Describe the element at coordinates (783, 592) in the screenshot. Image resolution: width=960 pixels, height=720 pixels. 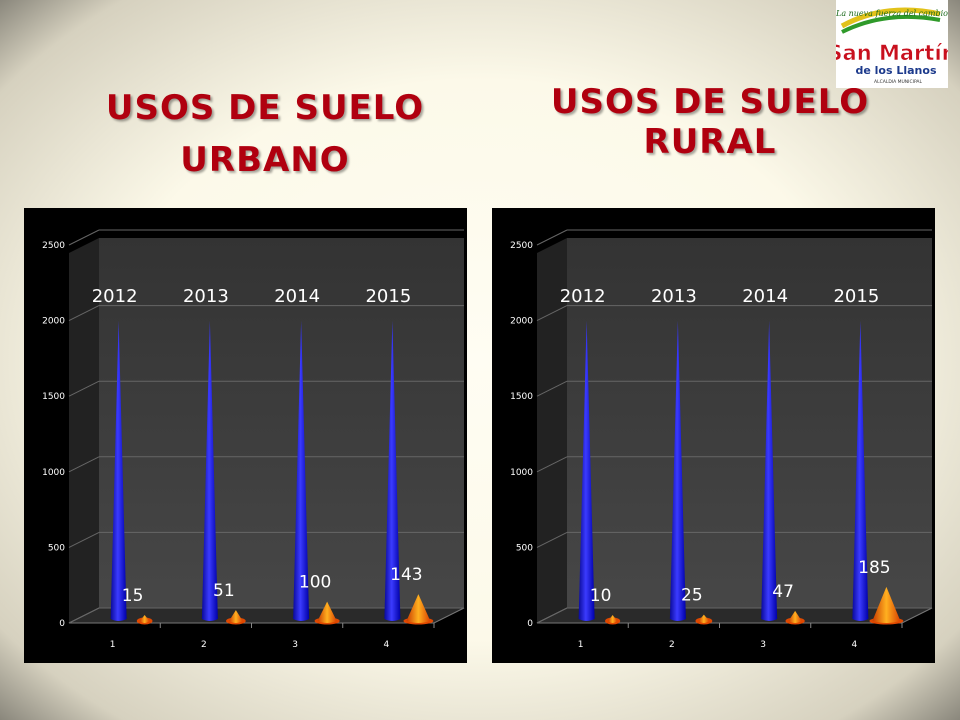
I see `data-label: 47` at that location.